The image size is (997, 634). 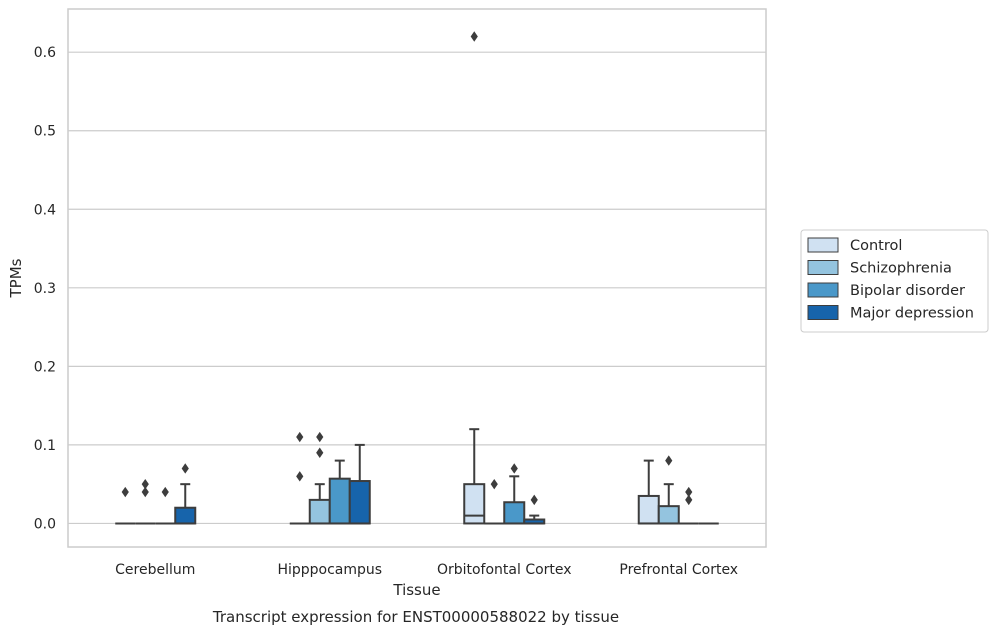 What do you see at coordinates (45, 210) in the screenshot?
I see `y-tick-label: 0.4` at bounding box center [45, 210].